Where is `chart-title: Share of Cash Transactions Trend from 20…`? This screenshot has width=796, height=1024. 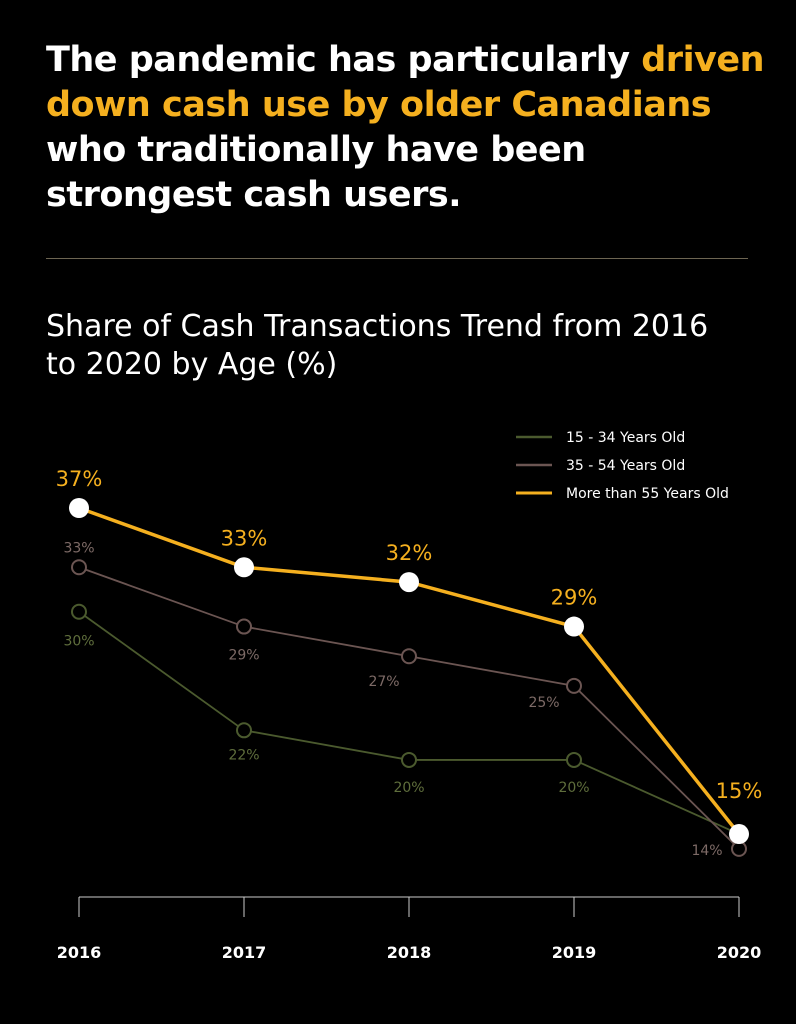 chart-title: Share of Cash Transactions Trend from 20… is located at coordinates (377, 345).